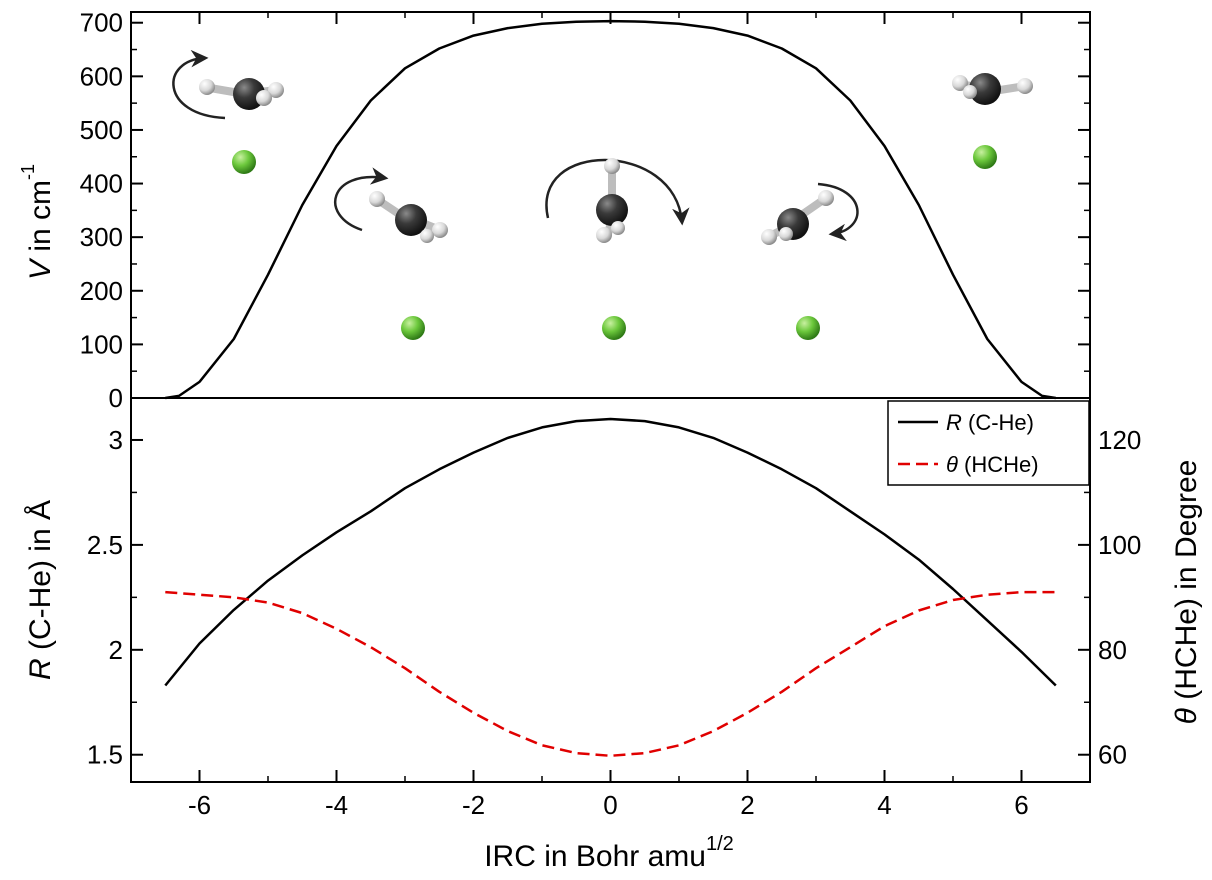 This screenshot has height=880, width=1212. Describe the element at coordinates (101, 184) in the screenshot. I see `top-y-tick-label: 400` at that location.